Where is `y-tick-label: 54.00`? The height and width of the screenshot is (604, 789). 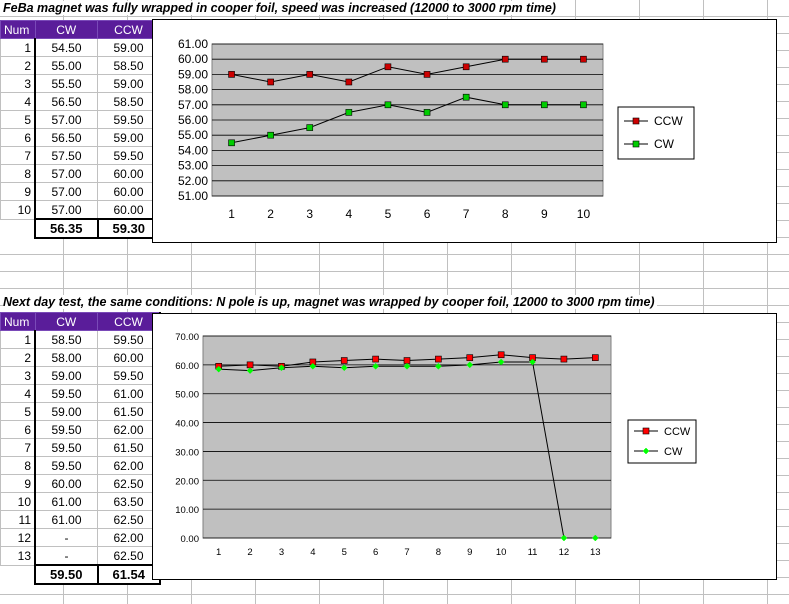
y-tick-label: 54.00 is located at coordinates (193, 150).